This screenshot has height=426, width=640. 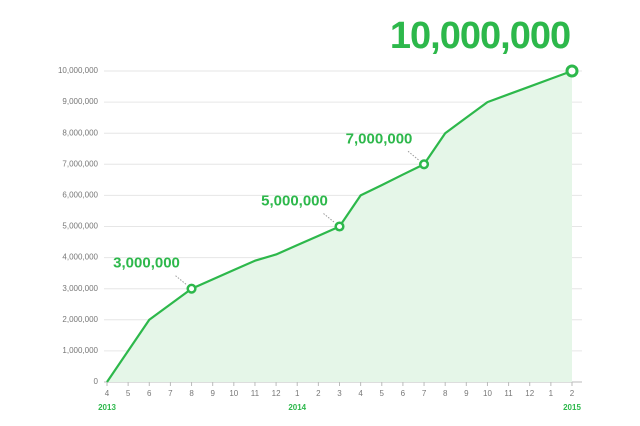 I want to click on value-label: 7,000,000, so click(x=379, y=138).